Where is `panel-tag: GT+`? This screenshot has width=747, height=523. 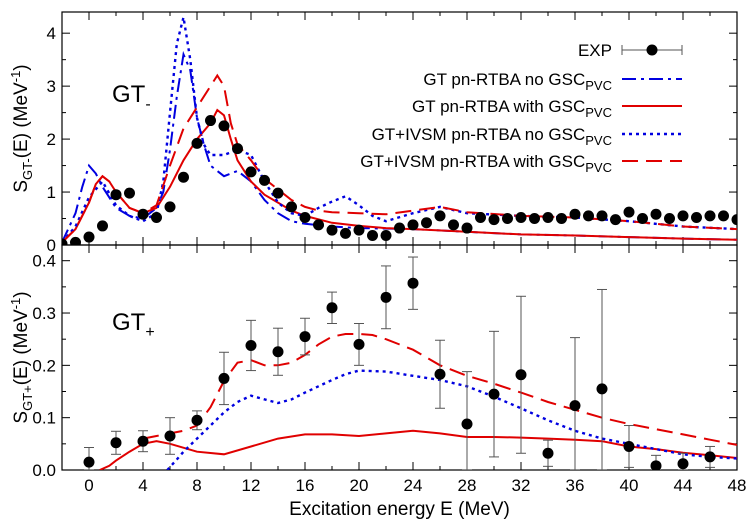
panel-tag: GT+ is located at coordinates (133, 325).